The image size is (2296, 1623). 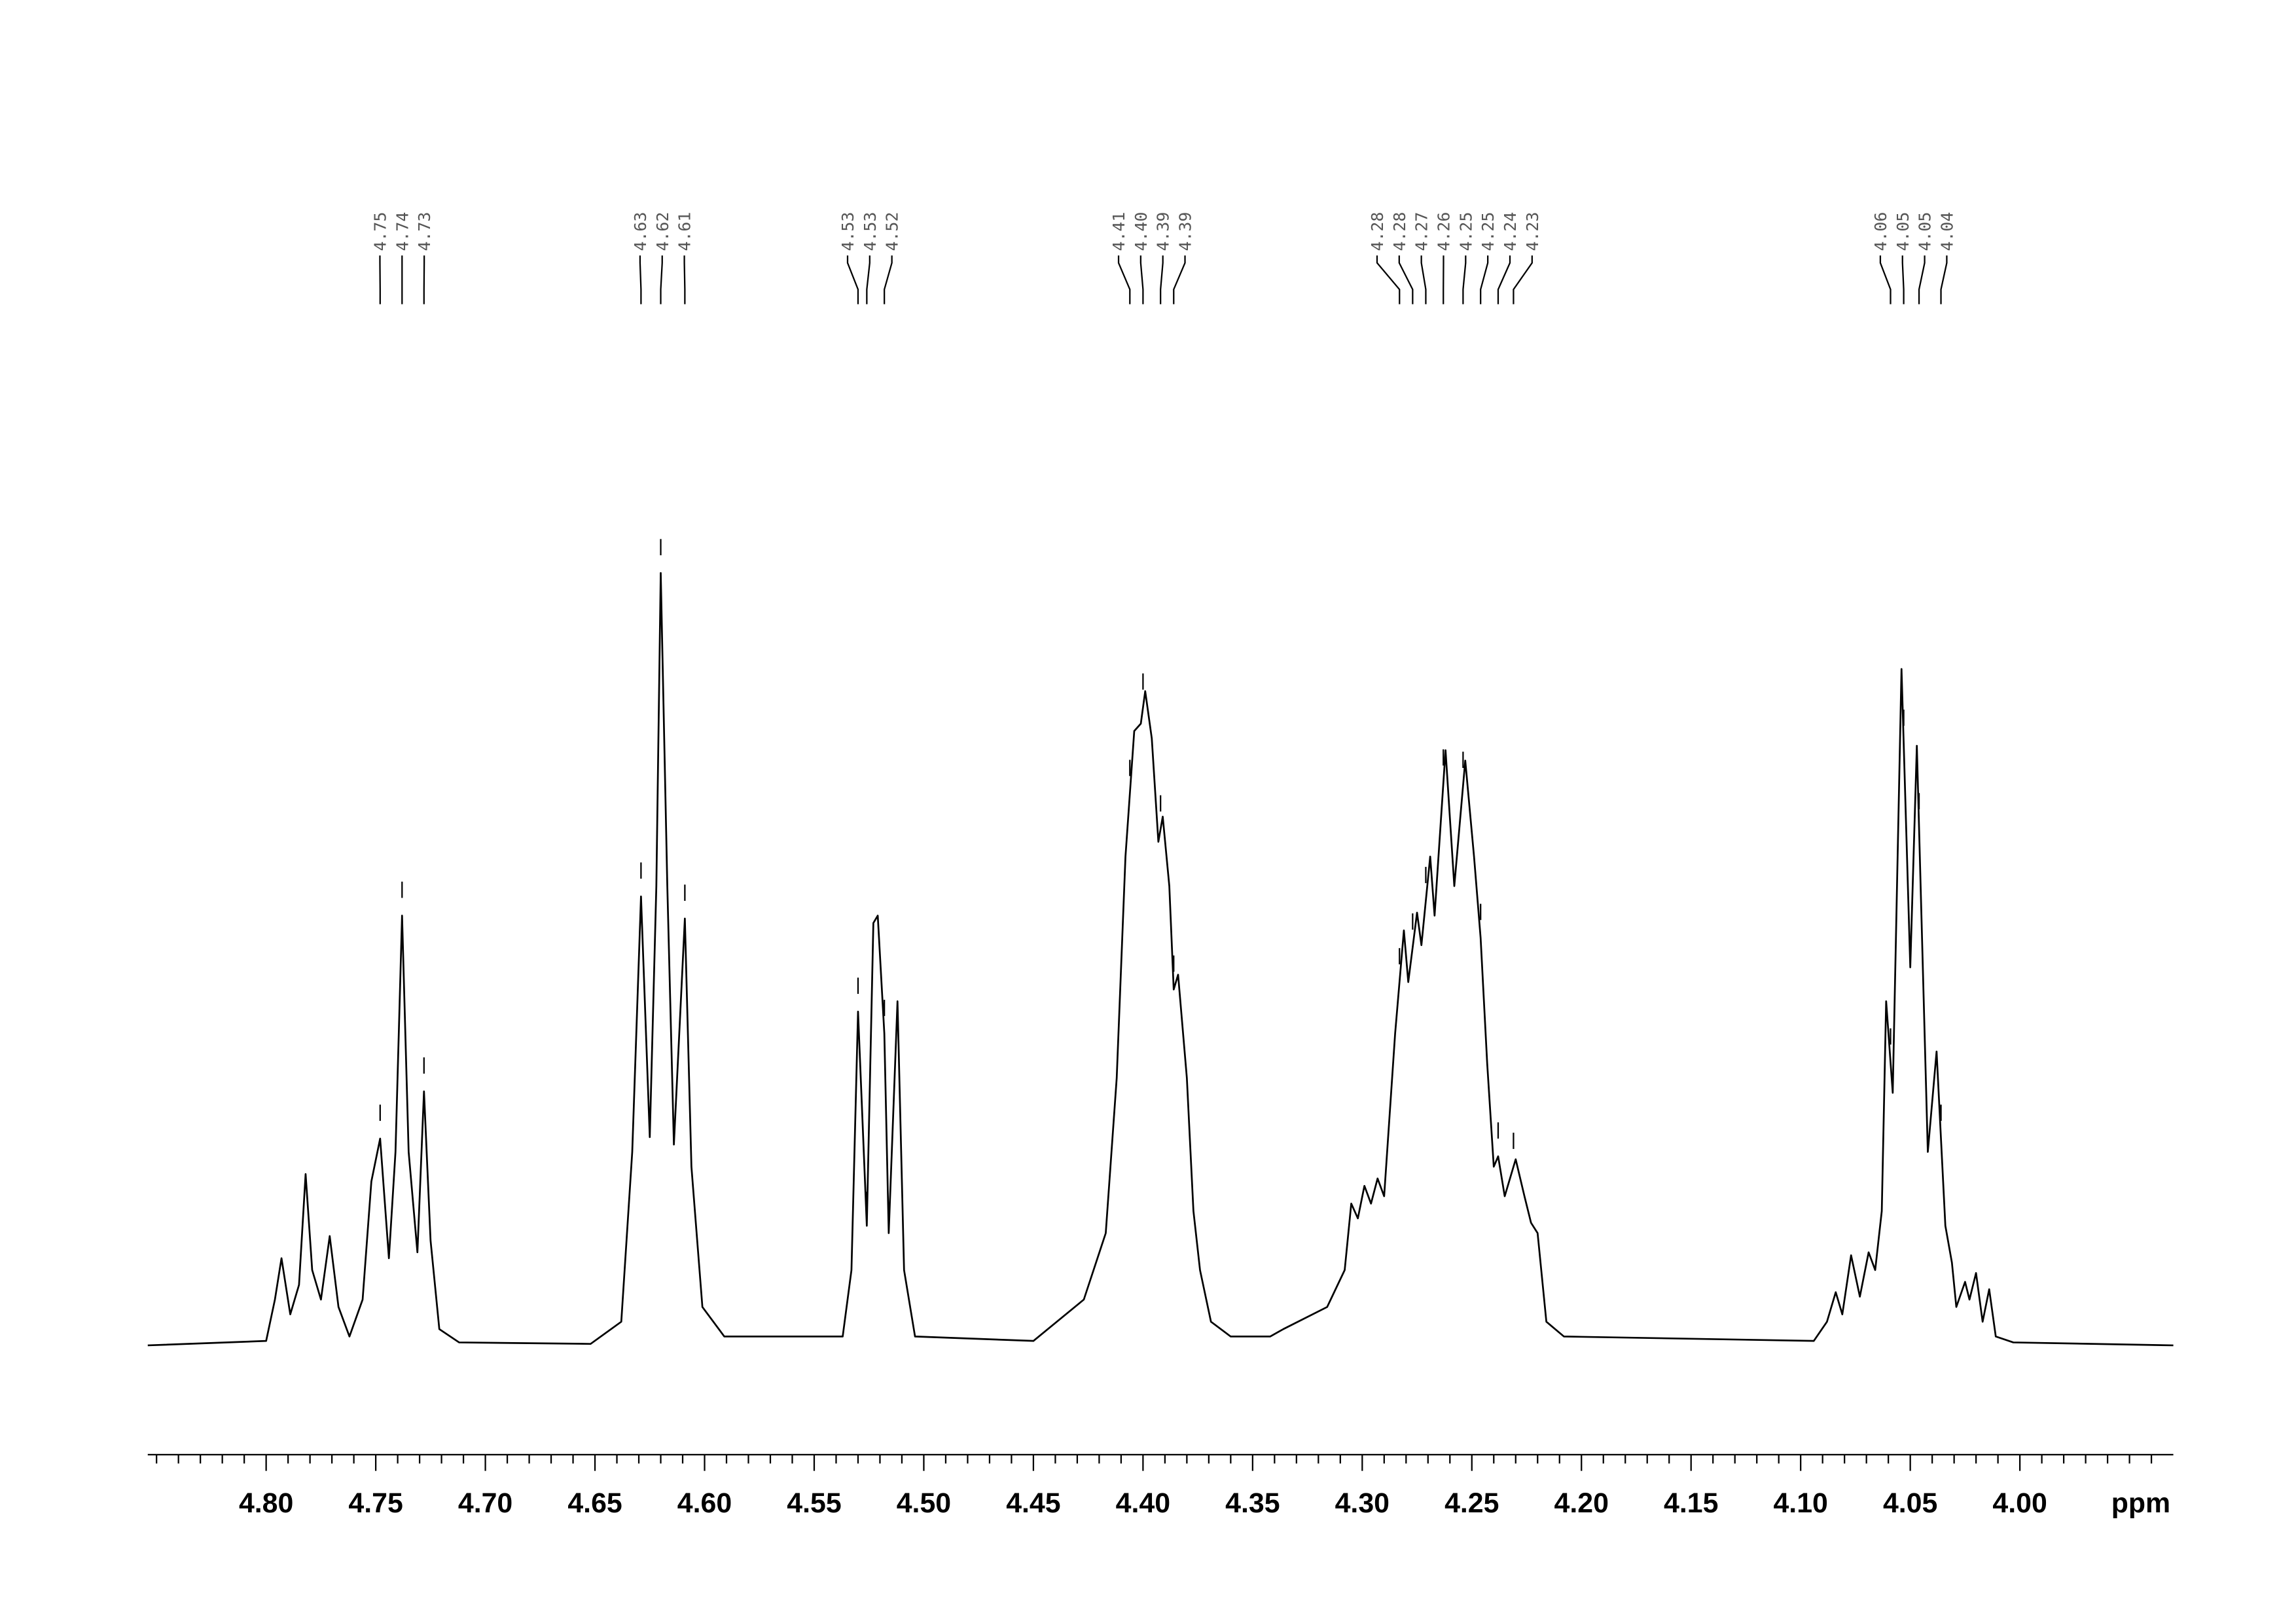 What do you see at coordinates (1946, 231) in the screenshot?
I see `peak-label: 4.04` at bounding box center [1946, 231].